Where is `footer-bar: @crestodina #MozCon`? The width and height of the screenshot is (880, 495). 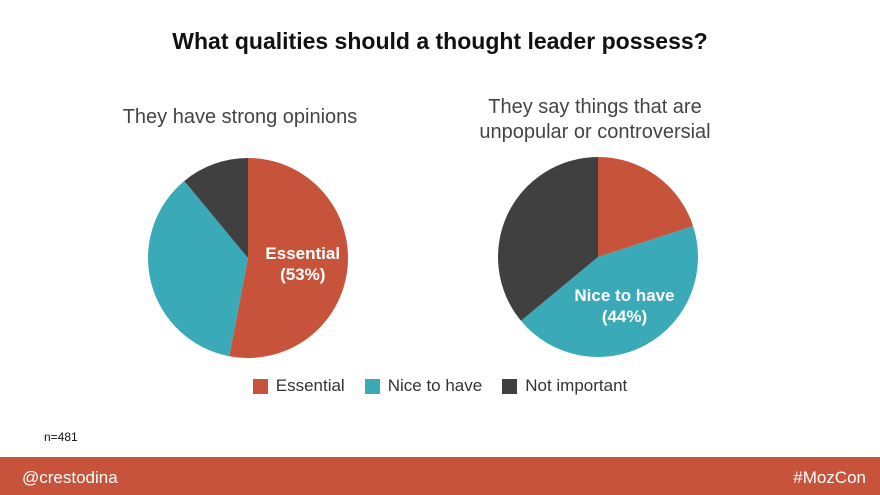 footer-bar: @crestodina #MozCon is located at coordinates (440, 476).